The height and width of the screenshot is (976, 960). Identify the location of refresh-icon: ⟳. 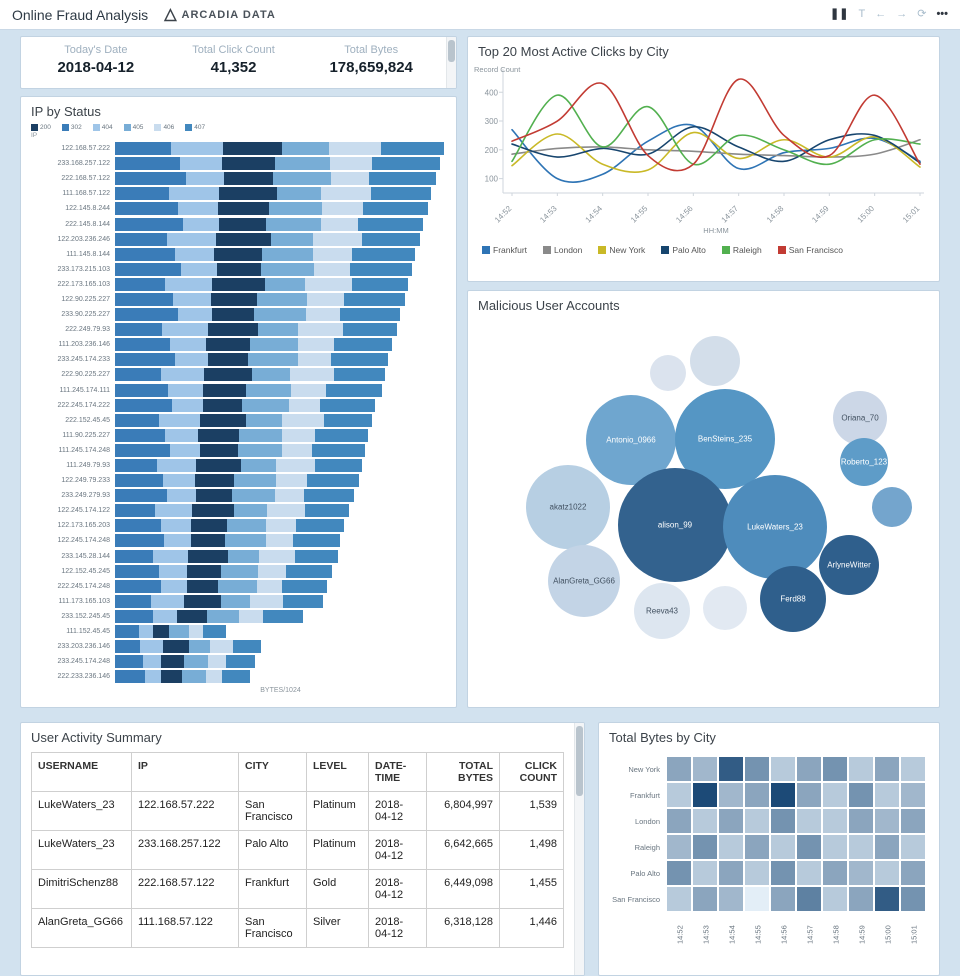
(922, 14).